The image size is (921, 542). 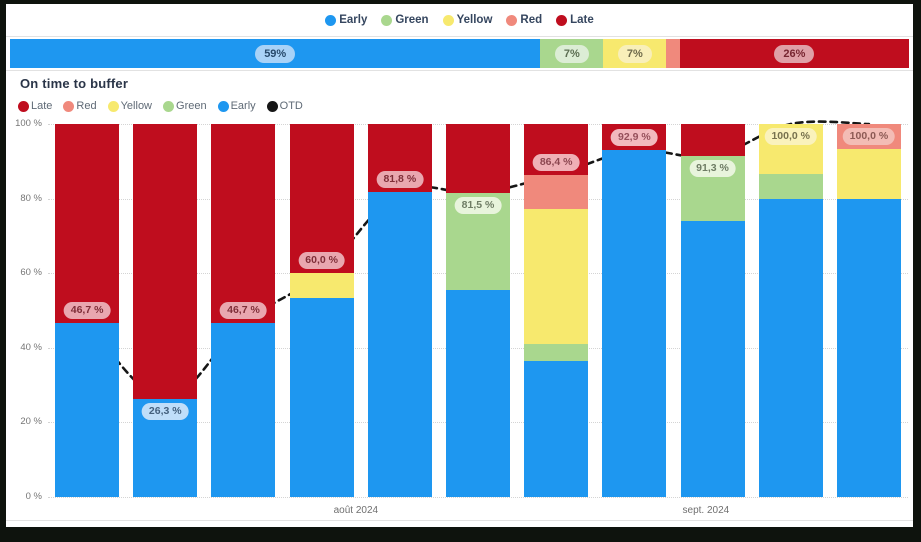 I want to click on y-axis: 100 % 80 % 60 % 40 % 20 % 0 %, so click(x=25, y=310).